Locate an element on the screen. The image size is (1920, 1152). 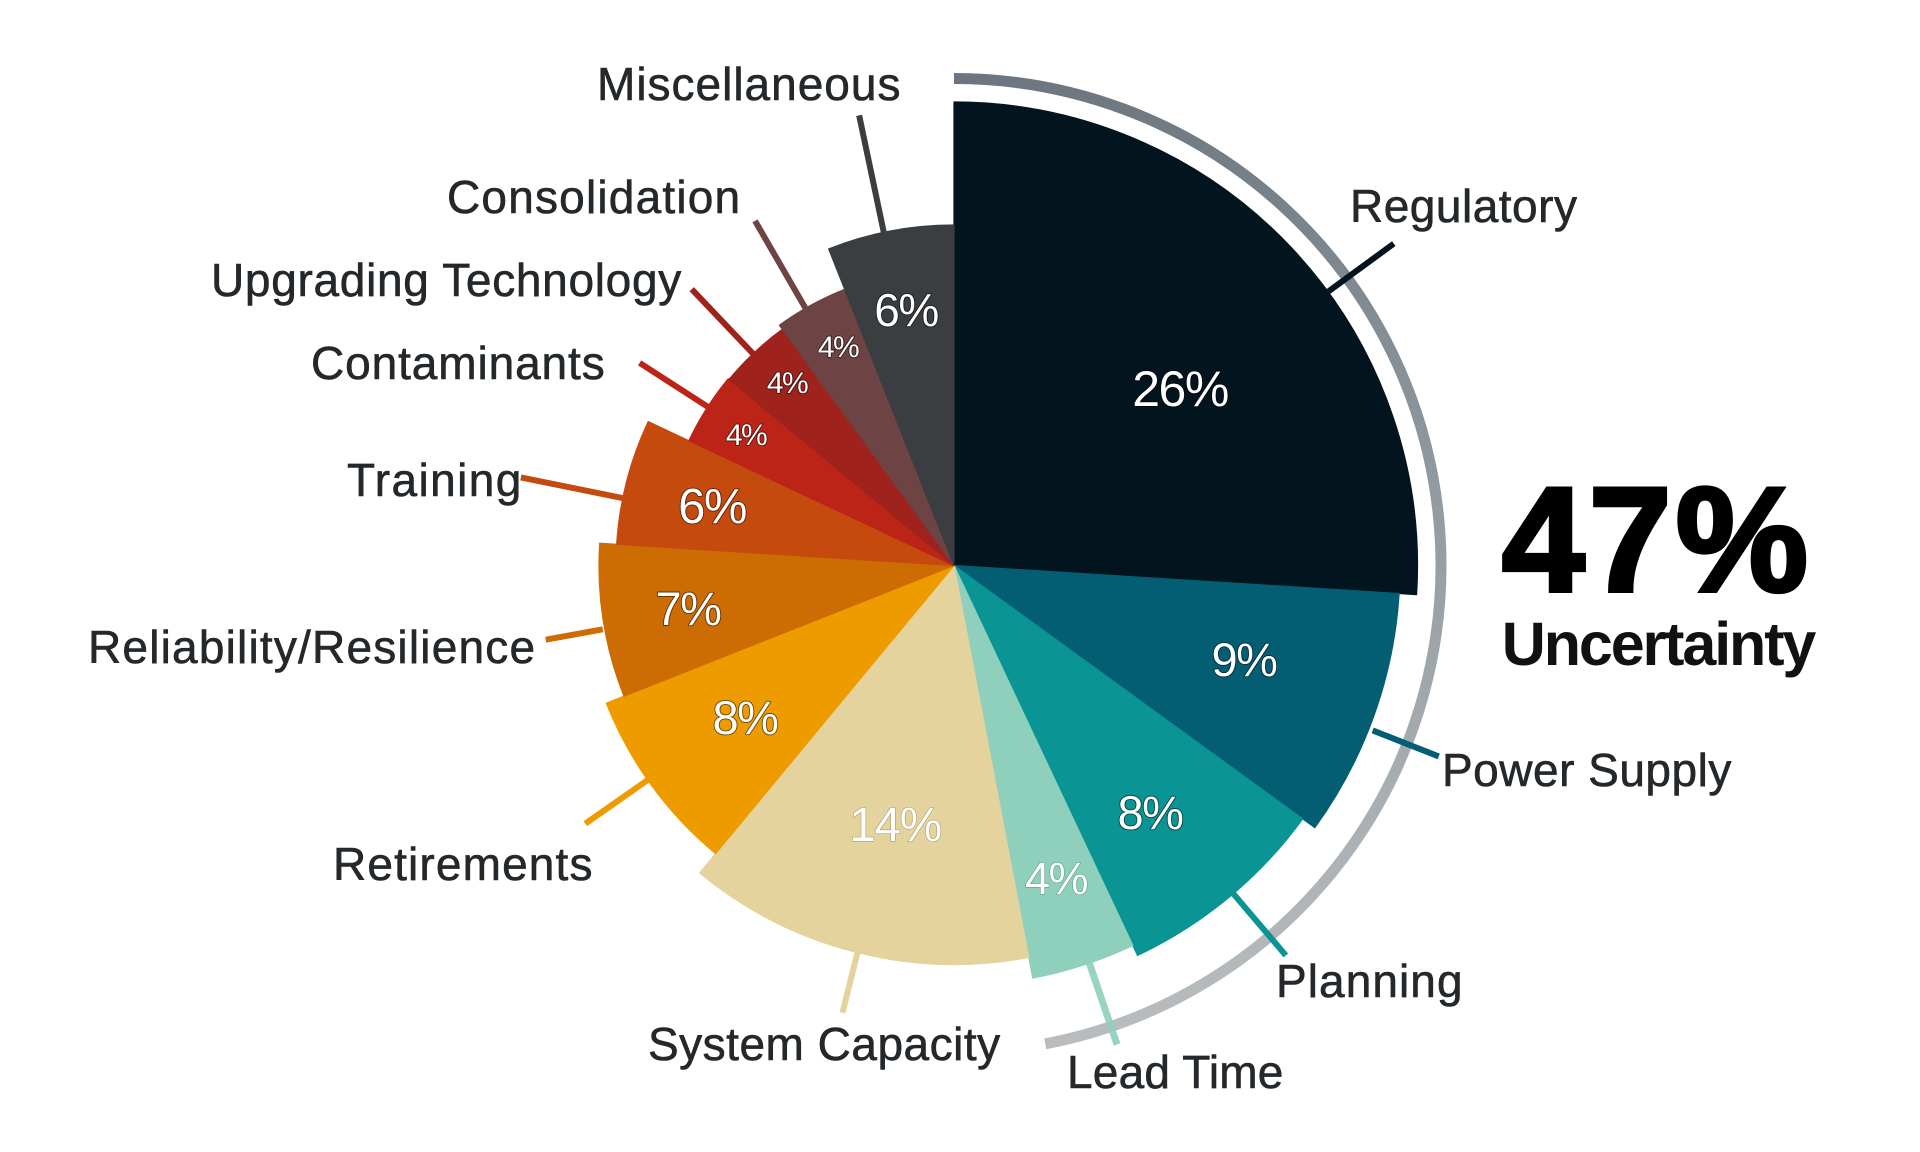
svg-text: Reliability/Resilience is located at coordinates (312, 647).